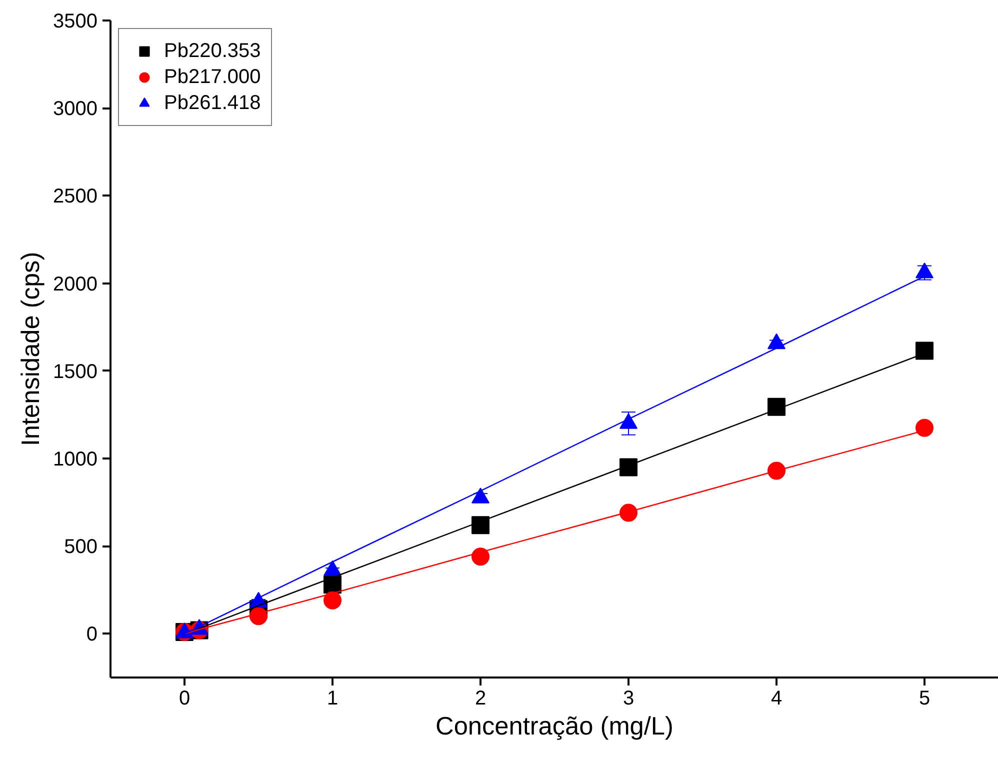 This screenshot has width=998, height=767. I want to click on y-tick-label: 1000, so click(75, 459).